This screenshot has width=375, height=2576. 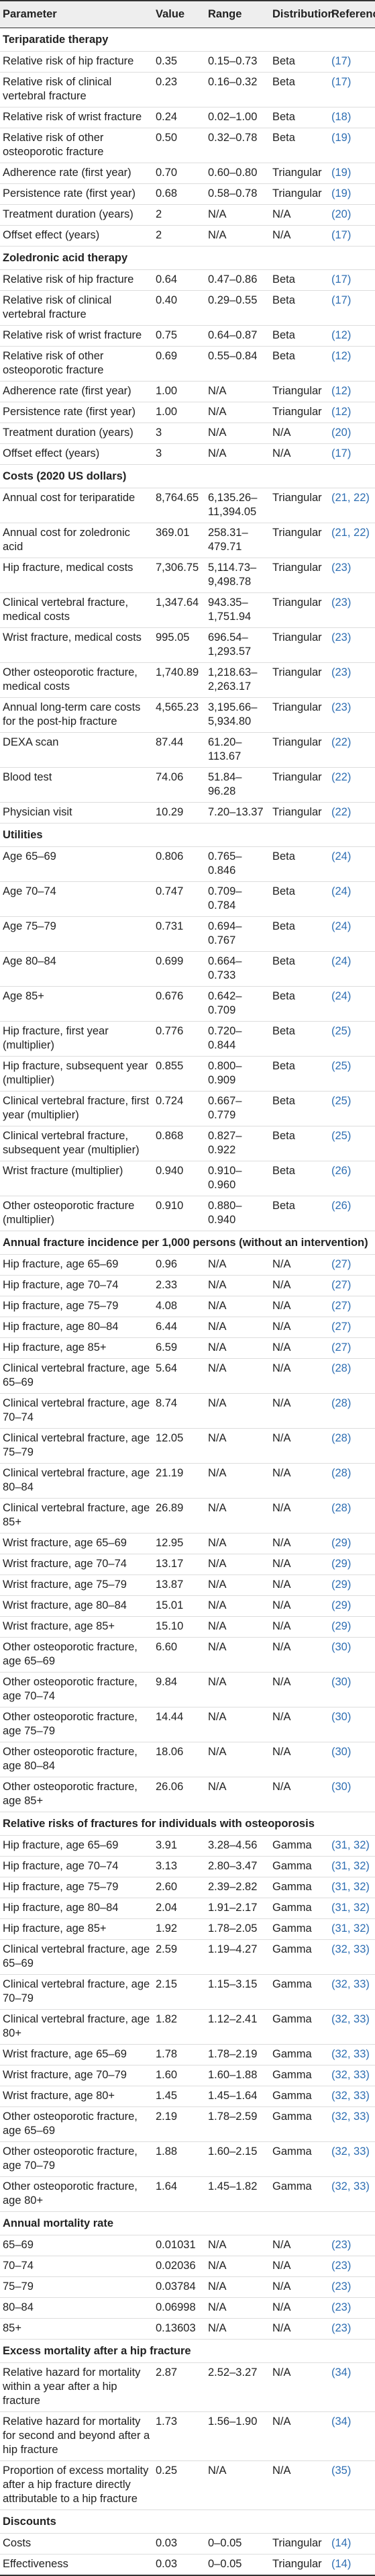 I want to click on parameter-cell: Other osteoporotic fracture, age 75–79, so click(x=76, y=1724).